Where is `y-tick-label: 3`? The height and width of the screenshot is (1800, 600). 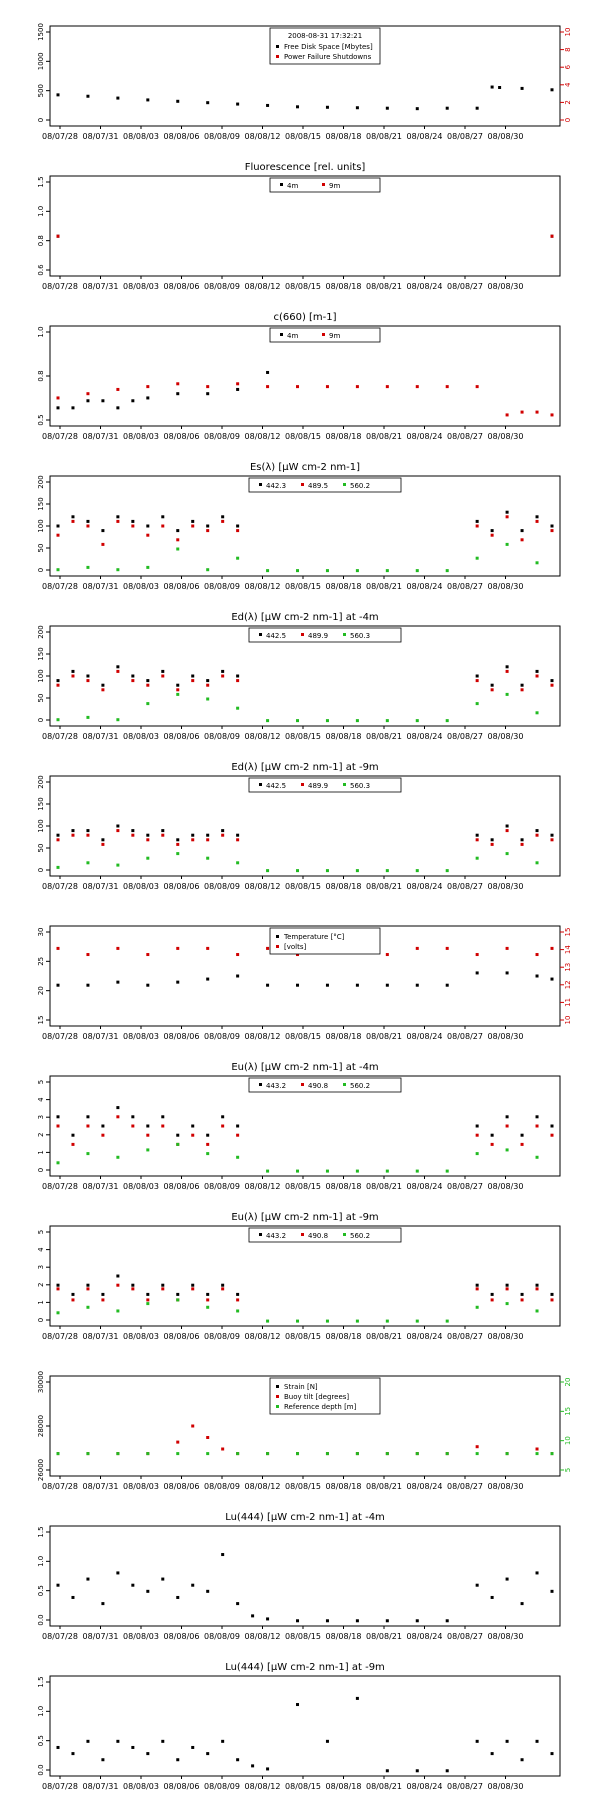 y-tick-label: 3 is located at coordinates (41, 1117).